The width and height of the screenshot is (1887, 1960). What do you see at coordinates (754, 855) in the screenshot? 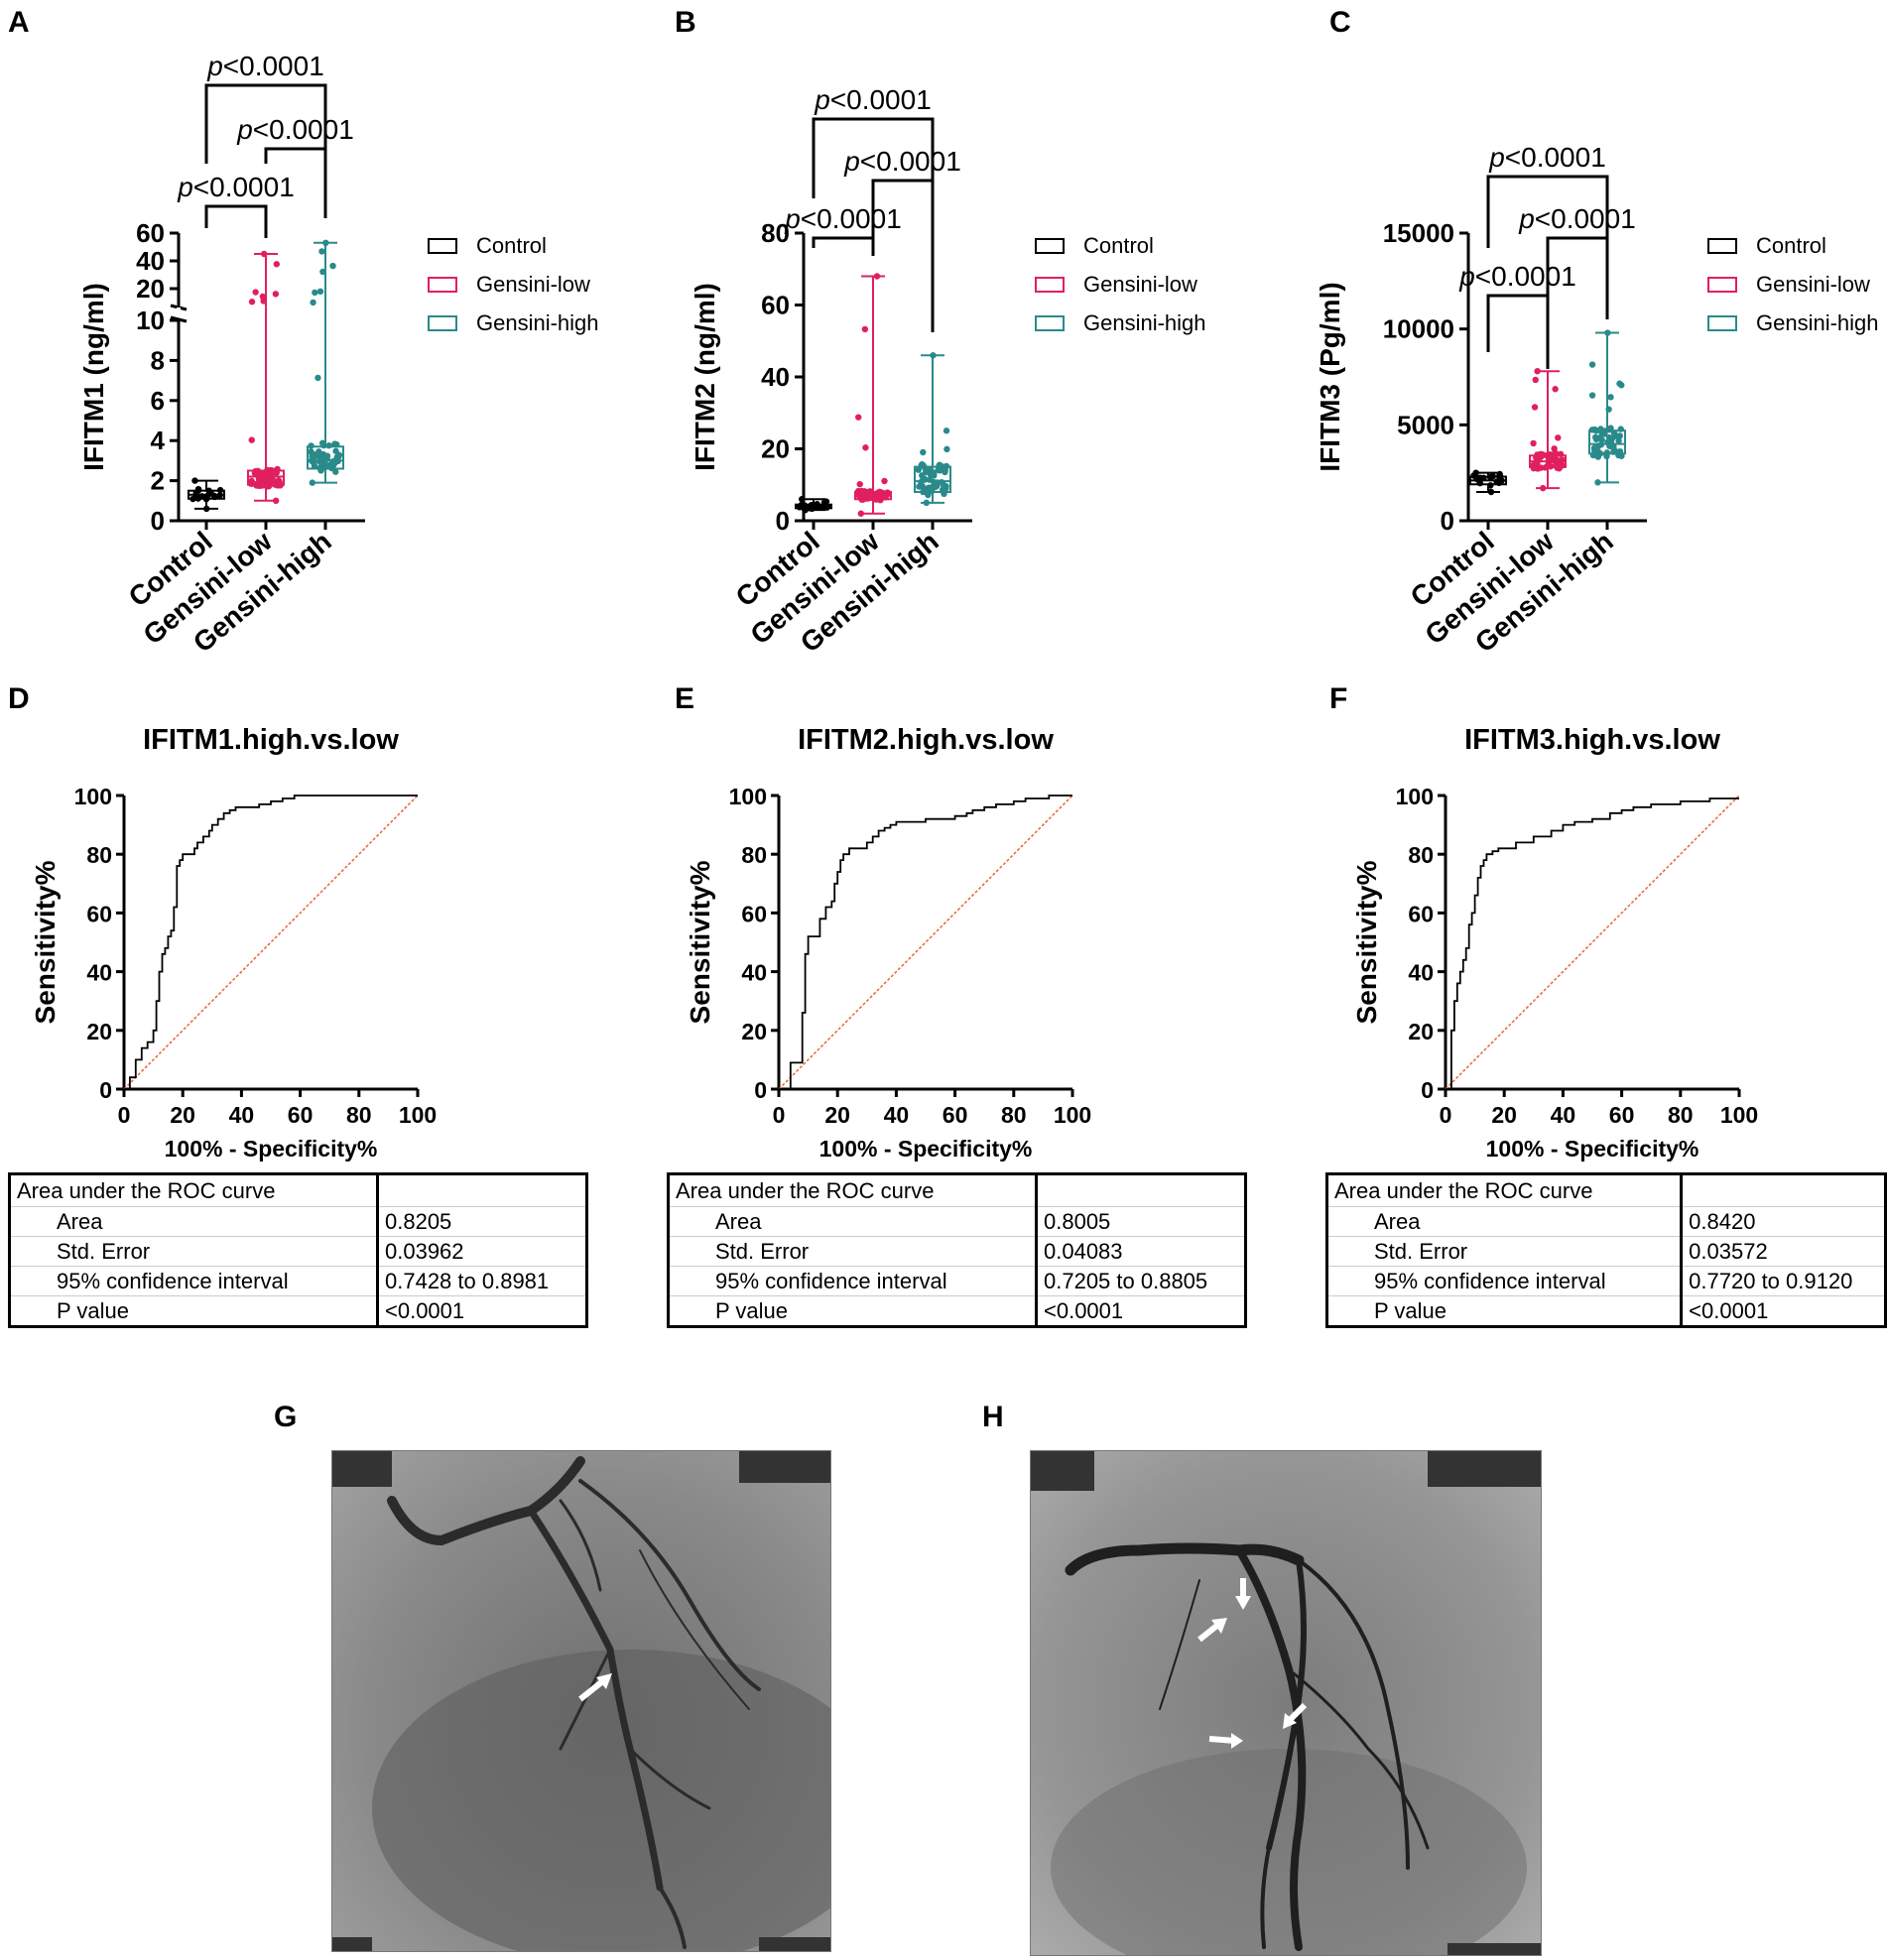
I see `y-tick-label: 80` at bounding box center [754, 855].